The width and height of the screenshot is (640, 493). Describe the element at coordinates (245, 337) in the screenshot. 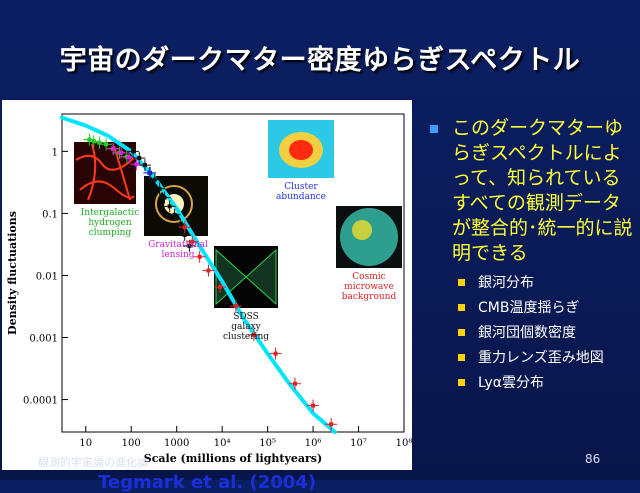

I see `sdss-label-line: clustering` at that location.